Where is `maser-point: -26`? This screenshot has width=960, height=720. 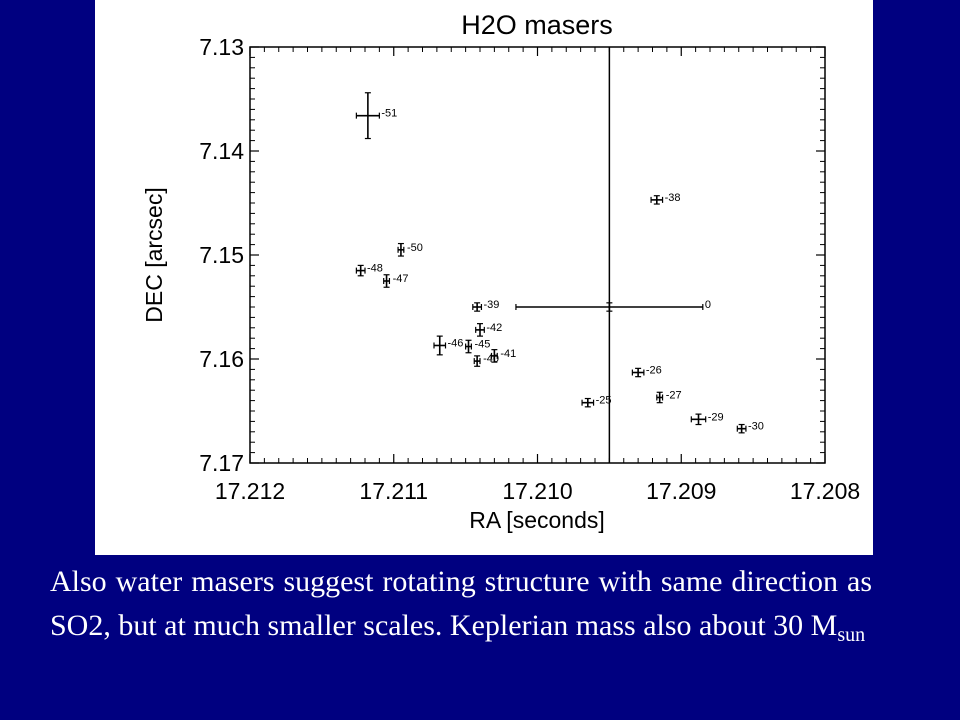 maser-point: -26 is located at coordinates (646, 371).